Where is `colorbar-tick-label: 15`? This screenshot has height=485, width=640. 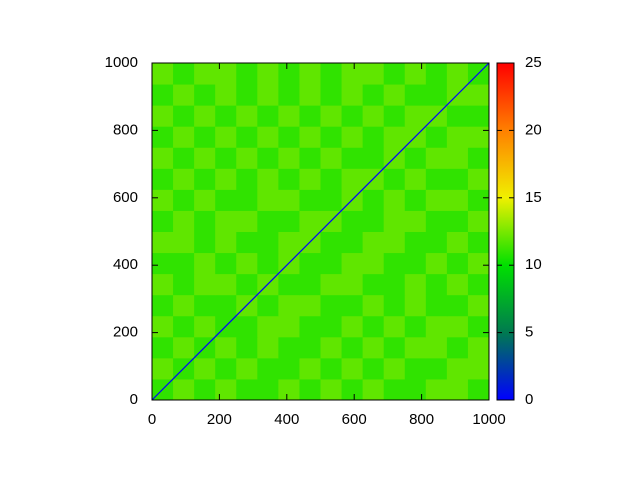 colorbar-tick-label: 15 is located at coordinates (533, 197).